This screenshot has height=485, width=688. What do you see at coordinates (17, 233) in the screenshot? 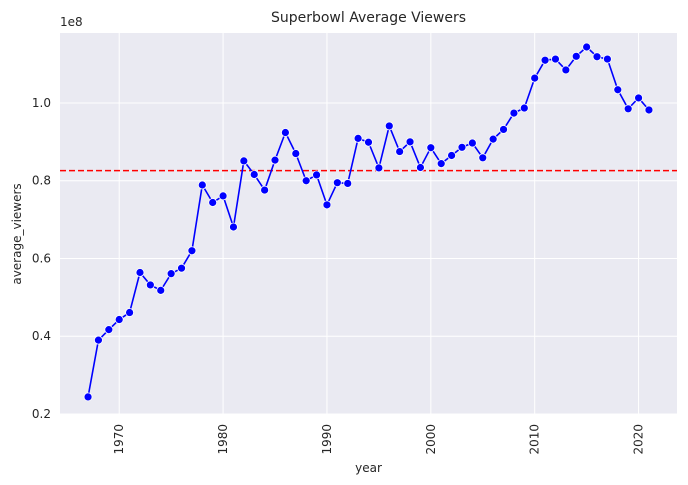
I see `y-axis-label: average_viewers` at bounding box center [17, 233].